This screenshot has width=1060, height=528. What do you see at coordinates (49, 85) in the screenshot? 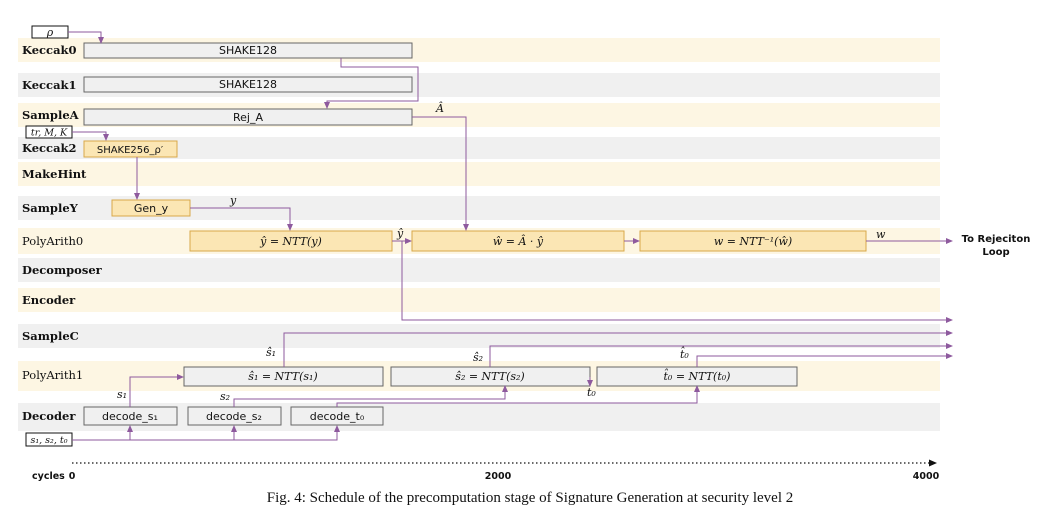
I see `lane-label-keccak1: Keccak1` at bounding box center [49, 85].